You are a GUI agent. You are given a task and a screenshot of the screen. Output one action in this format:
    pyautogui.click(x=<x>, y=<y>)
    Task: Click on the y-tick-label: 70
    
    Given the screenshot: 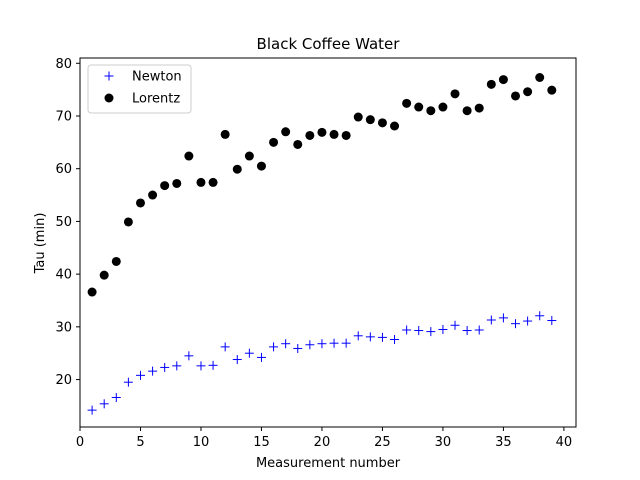 What is the action you would take?
    pyautogui.click(x=63, y=116)
    